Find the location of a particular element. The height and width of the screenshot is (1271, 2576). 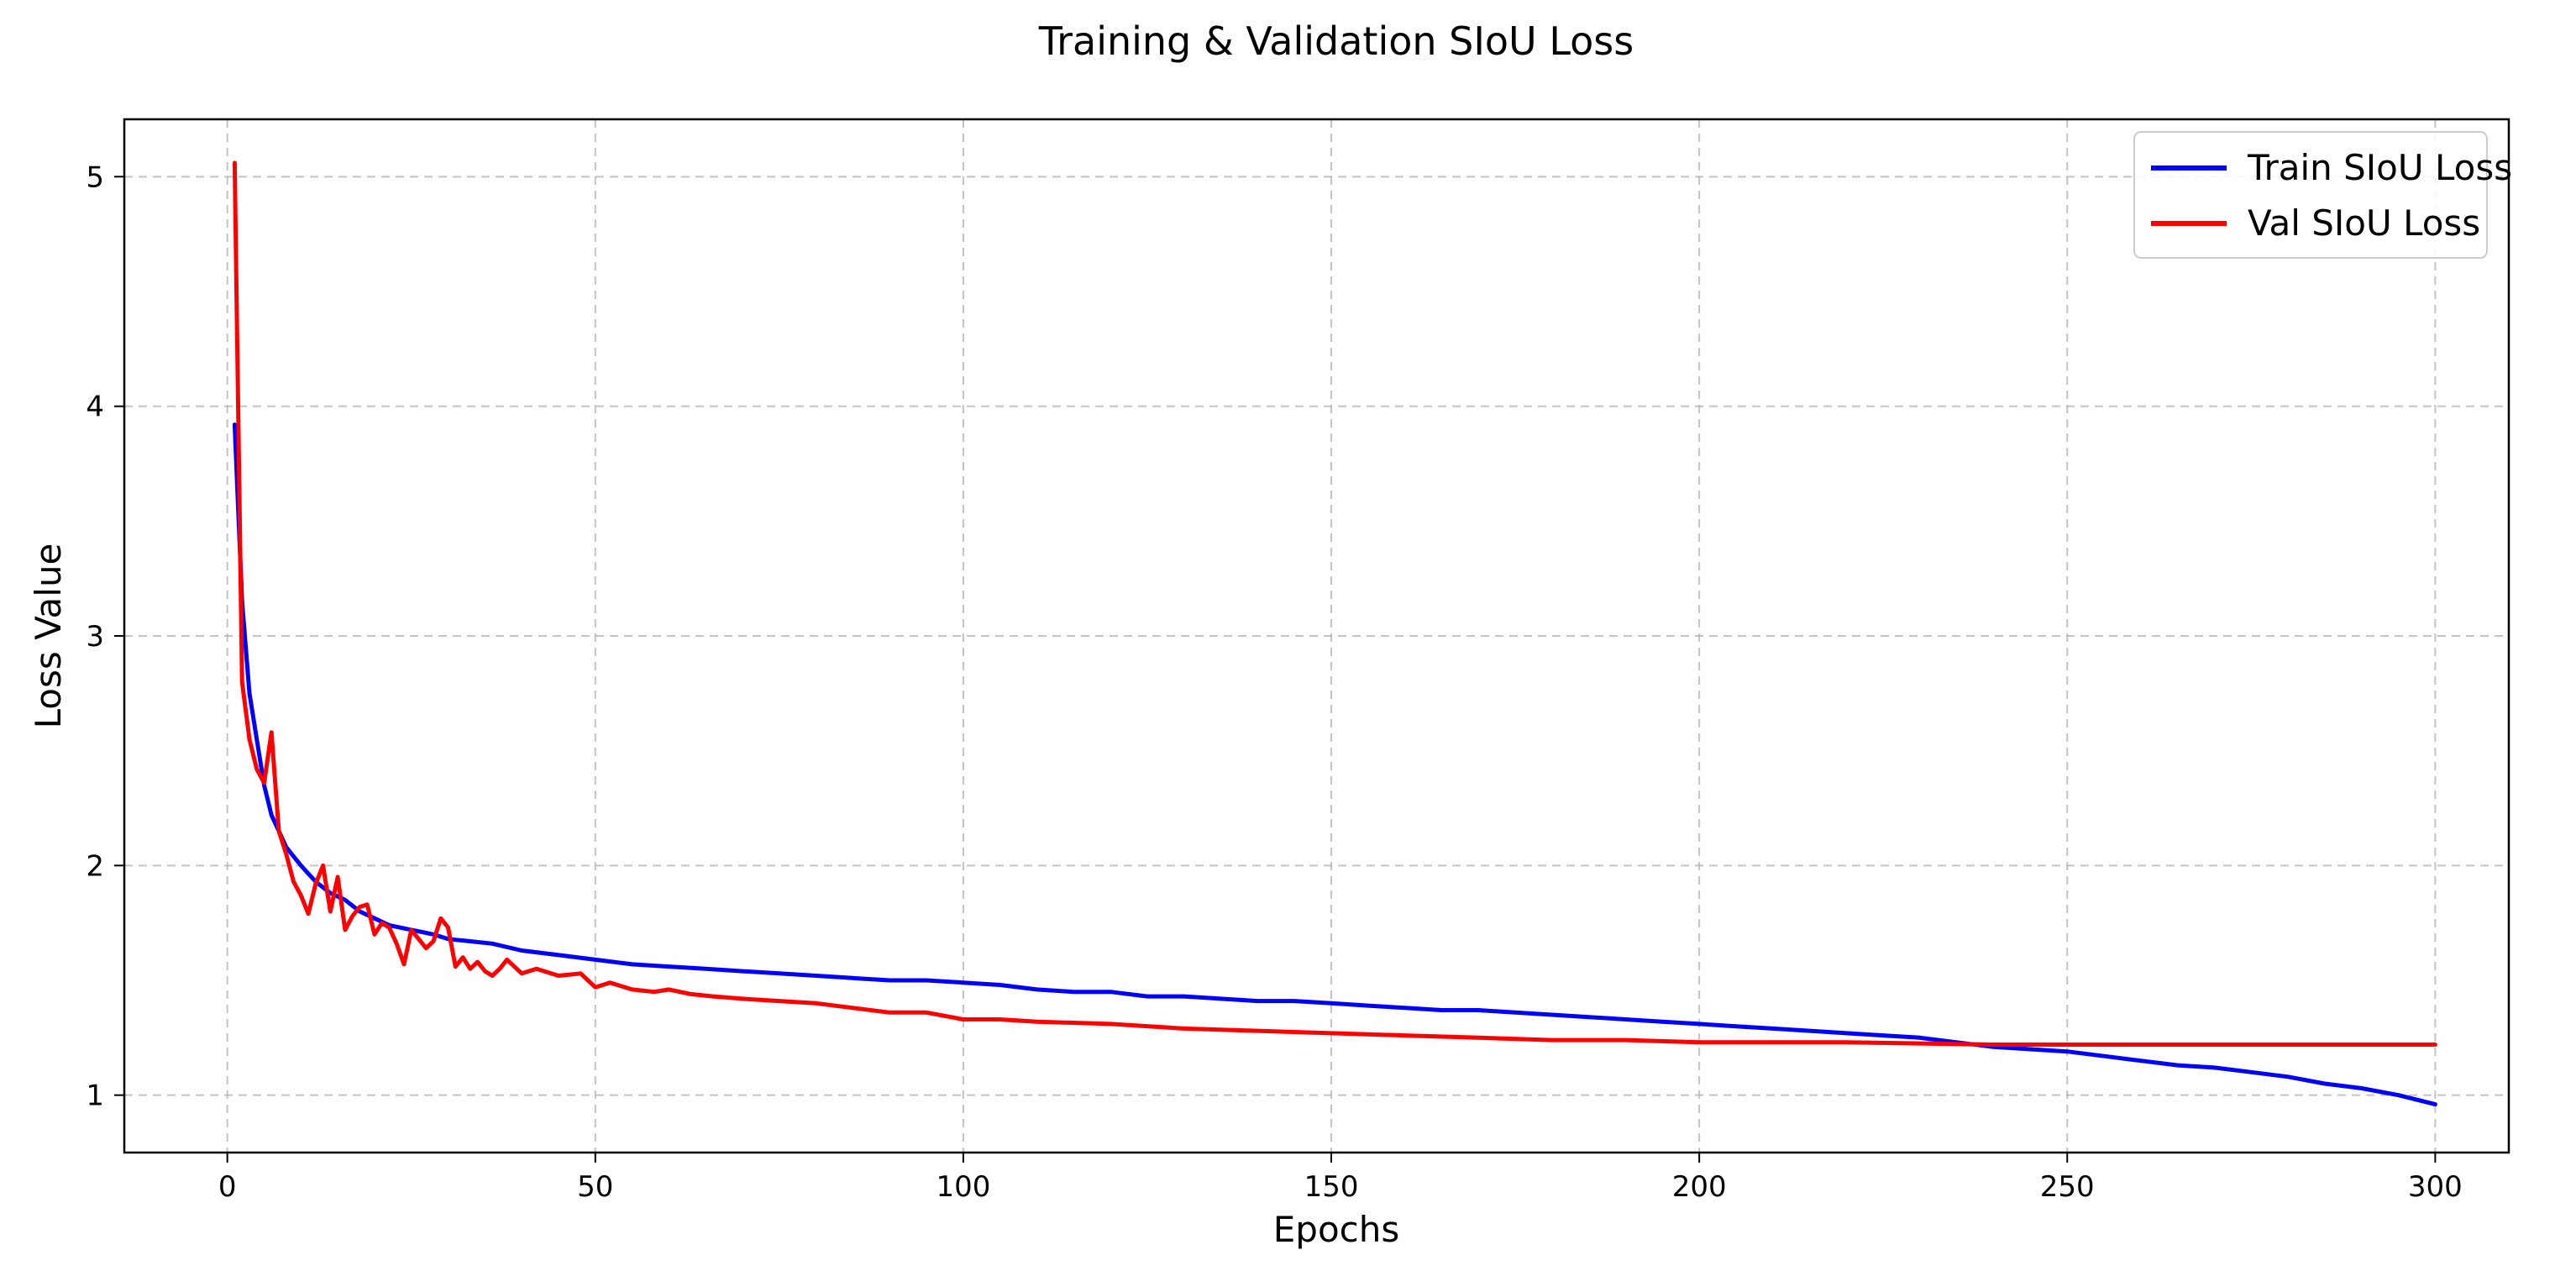

x-tick-label: 300 is located at coordinates (2435, 1187).